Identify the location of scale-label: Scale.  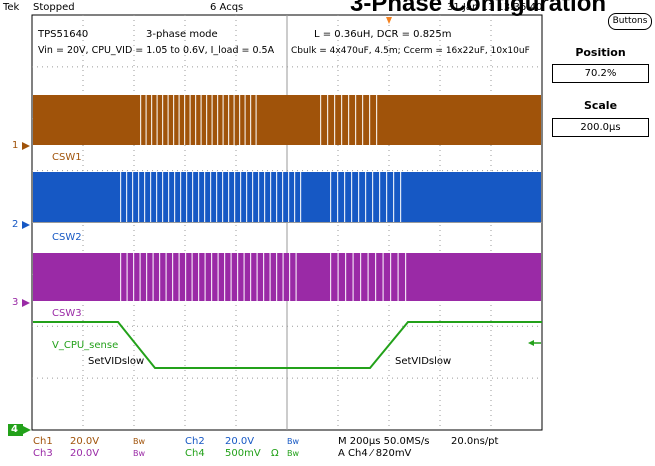
(600, 105).